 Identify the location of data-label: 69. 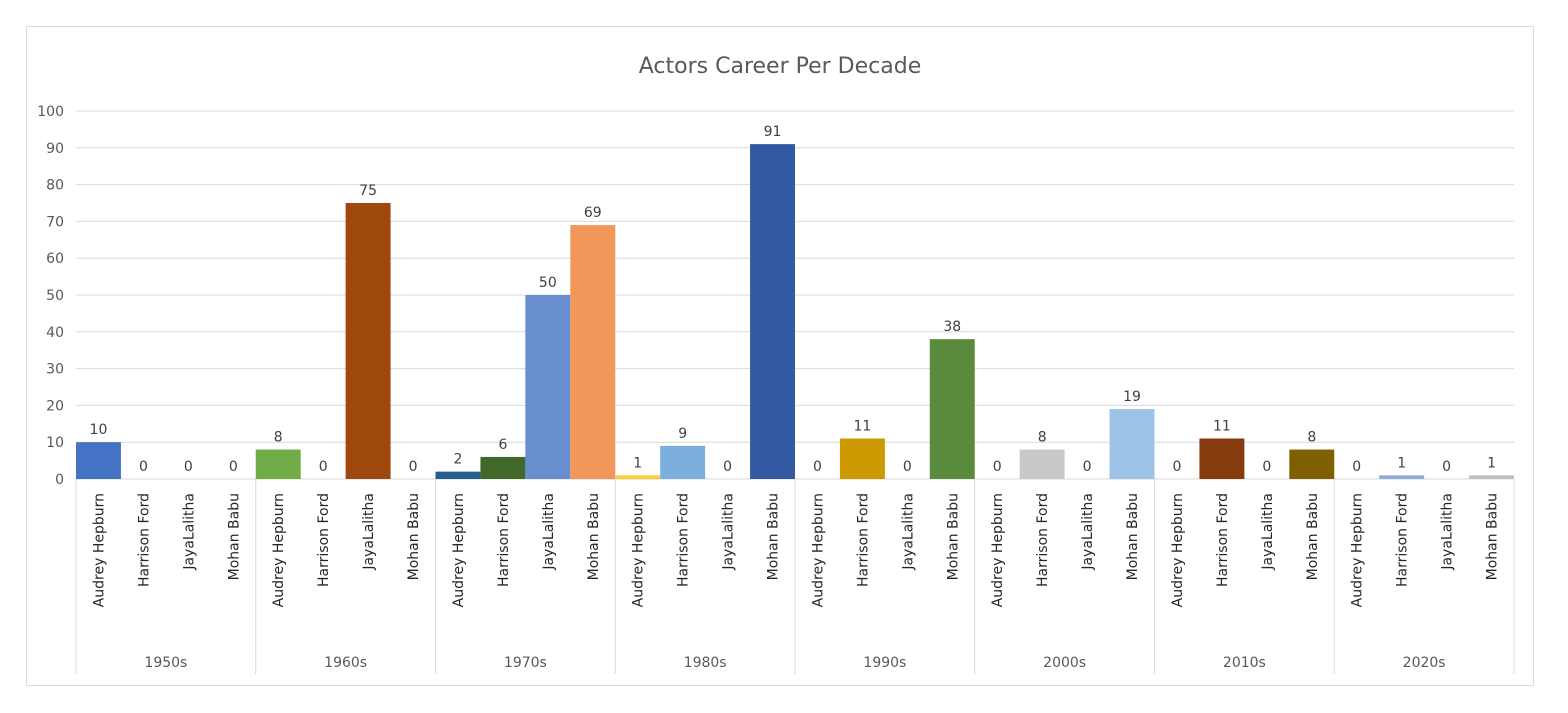
(593, 213).